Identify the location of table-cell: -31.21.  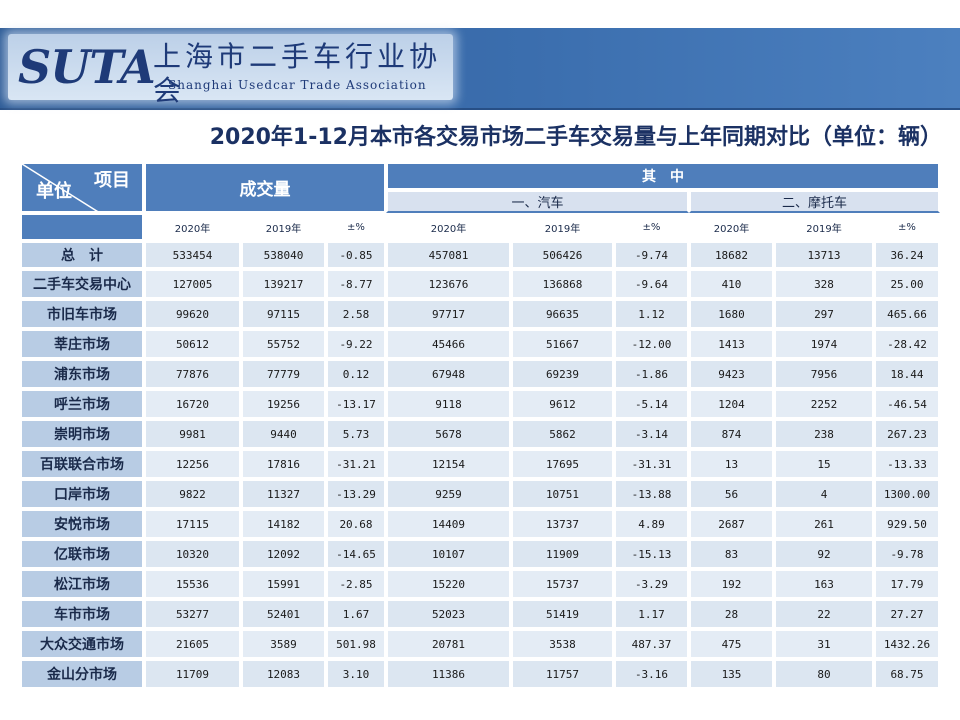
(356, 464).